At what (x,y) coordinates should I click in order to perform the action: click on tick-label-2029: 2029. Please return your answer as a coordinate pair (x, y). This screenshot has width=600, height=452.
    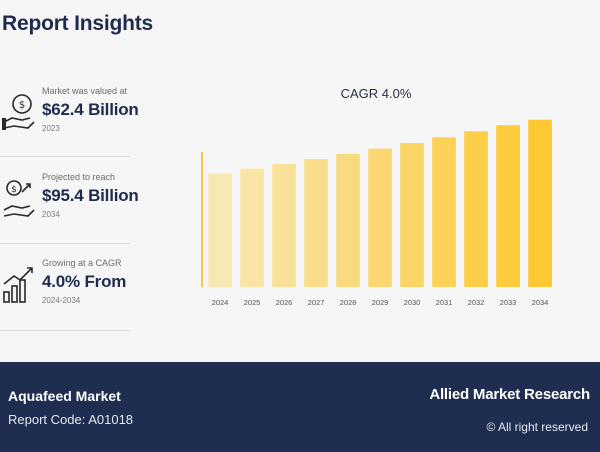
    Looking at the image, I should click on (380, 302).